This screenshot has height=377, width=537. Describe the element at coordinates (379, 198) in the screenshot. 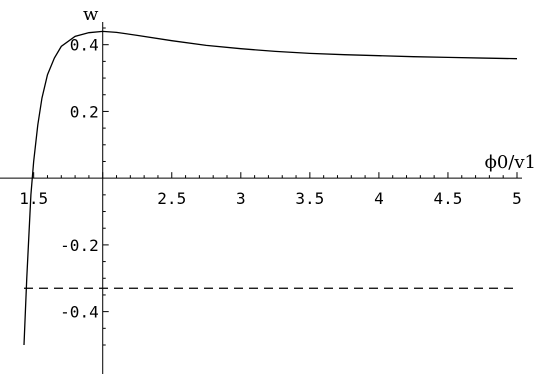

I see `x-tick-label: 4` at that location.